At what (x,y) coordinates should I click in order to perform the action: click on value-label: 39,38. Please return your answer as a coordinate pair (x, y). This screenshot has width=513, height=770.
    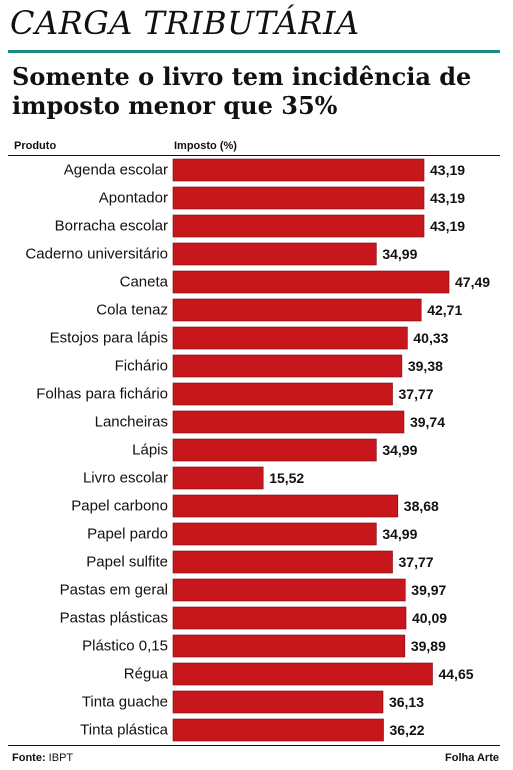
    Looking at the image, I should click on (425, 366).